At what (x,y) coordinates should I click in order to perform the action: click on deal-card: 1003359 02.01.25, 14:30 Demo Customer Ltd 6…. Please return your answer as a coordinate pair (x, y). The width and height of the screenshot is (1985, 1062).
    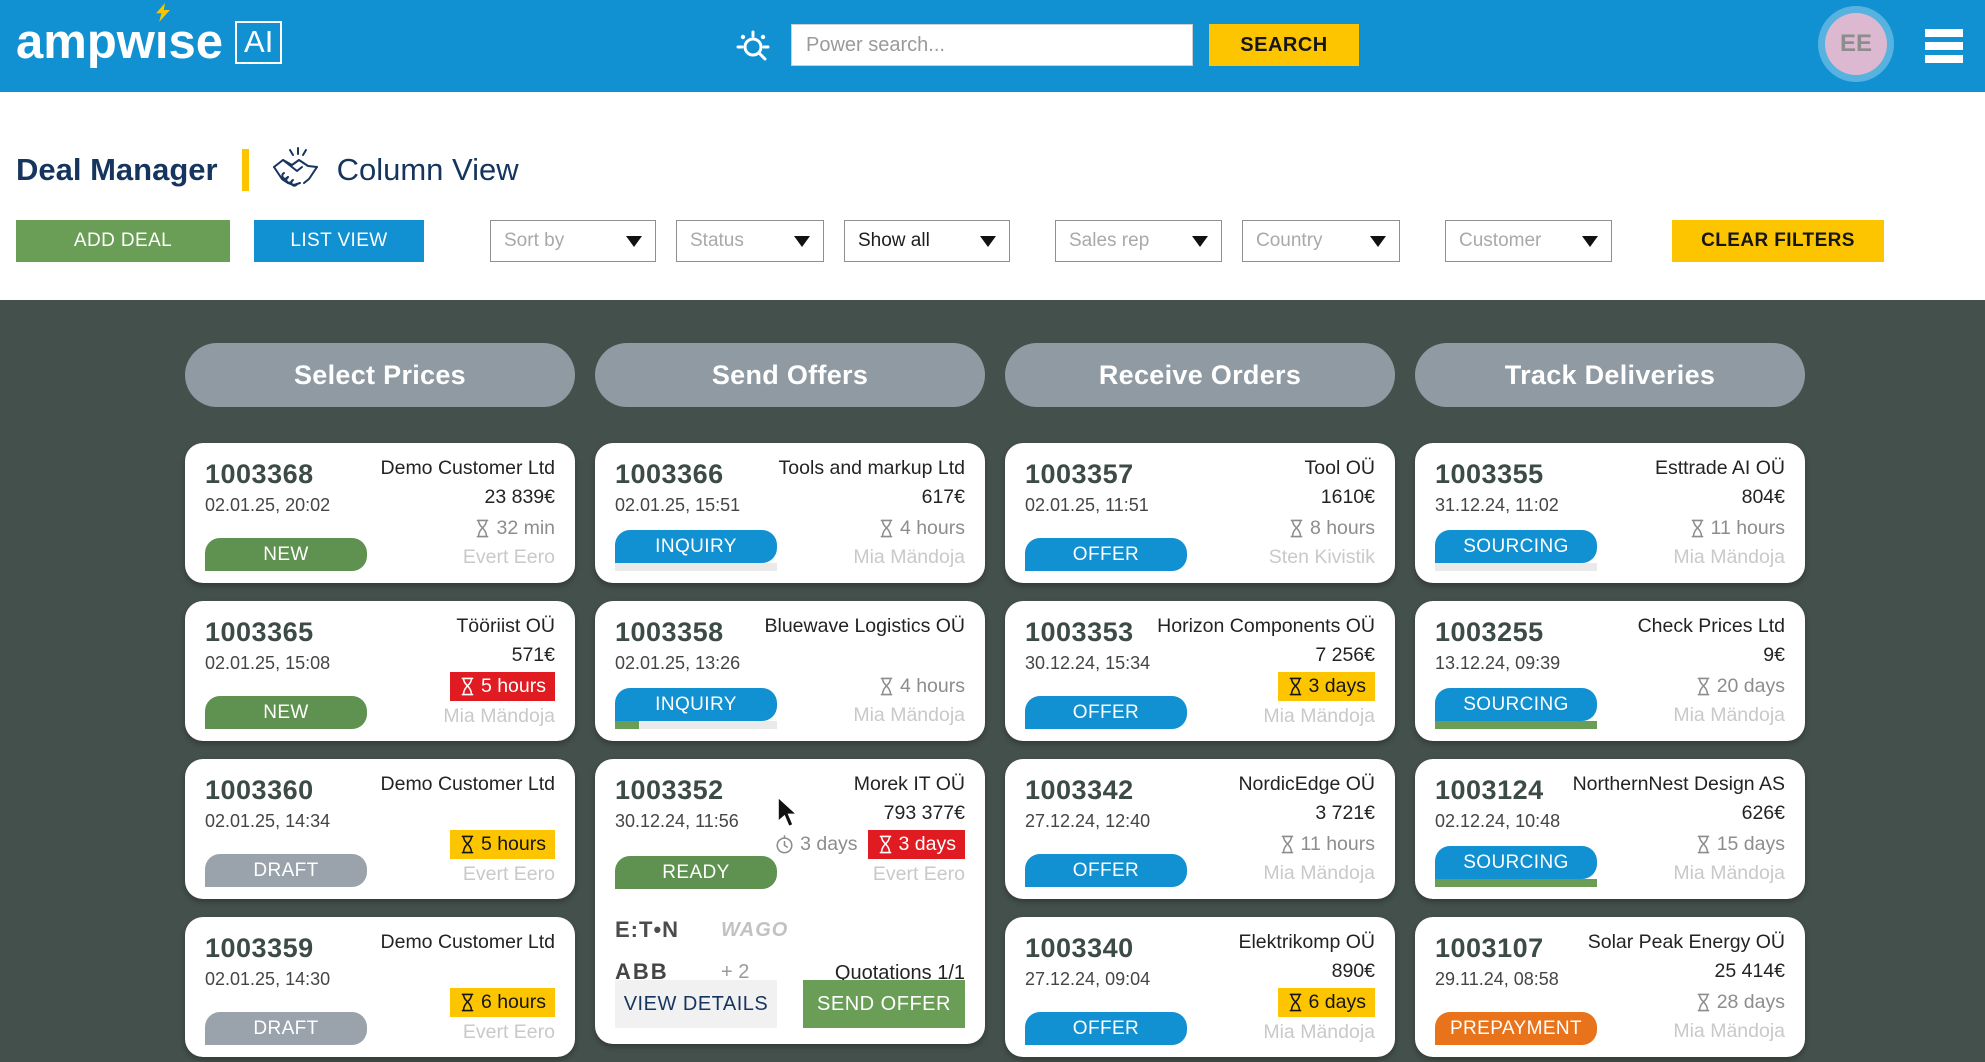
    Looking at the image, I should click on (380, 987).